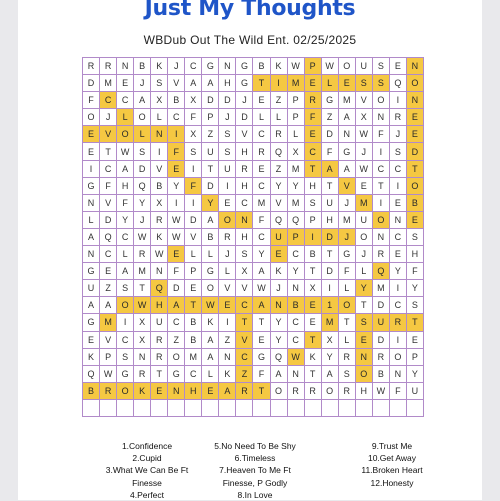  I want to click on grid-cell: P, so click(415, 357).